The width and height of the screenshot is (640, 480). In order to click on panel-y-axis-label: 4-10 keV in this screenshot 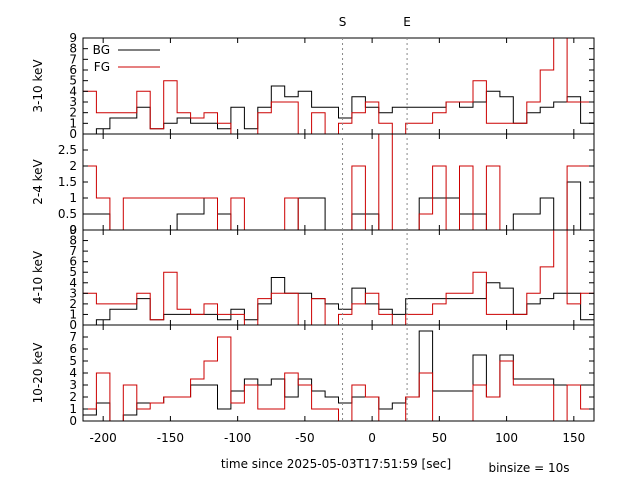, I will do `click(38, 277)`.